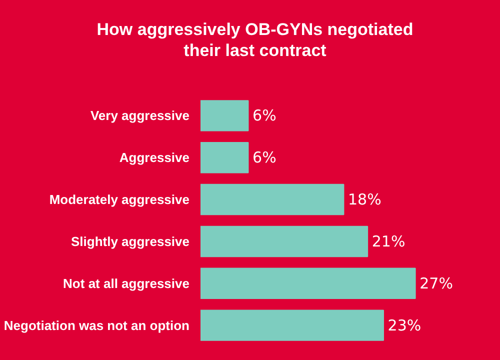 Image resolution: width=500 pixels, height=360 pixels. Describe the element at coordinates (389, 241) in the screenshot. I see `data-label: 21%` at that location.